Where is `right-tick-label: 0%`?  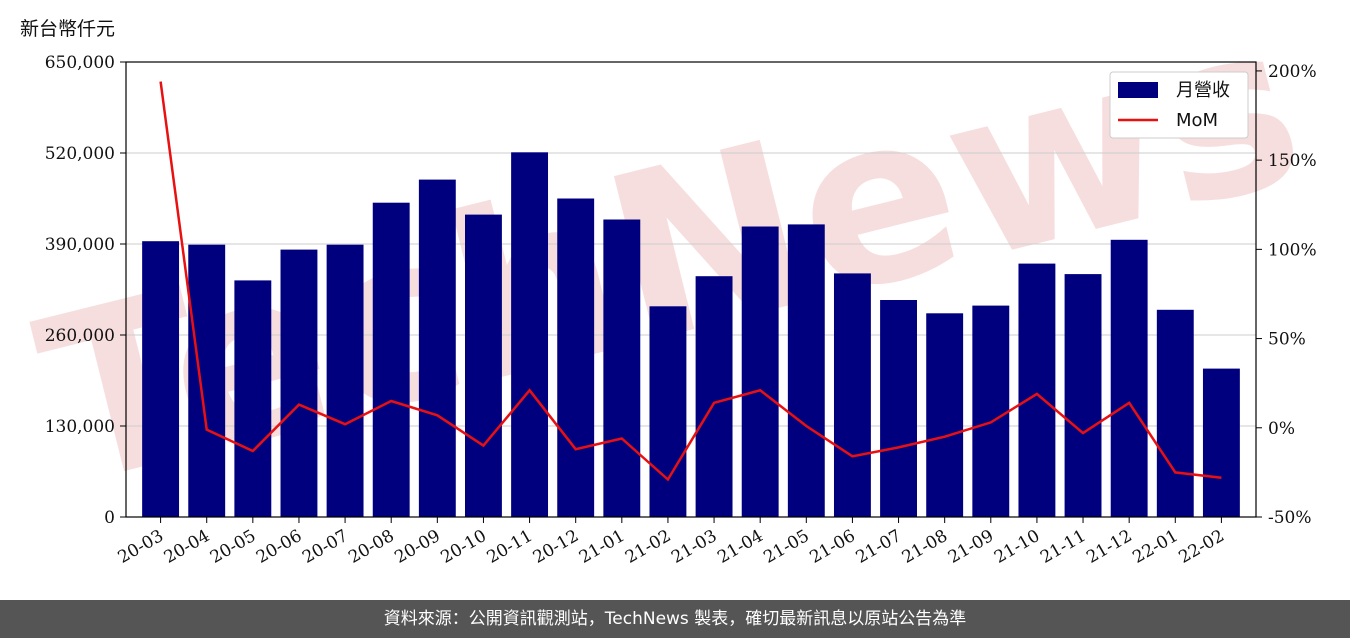 right-tick-label: 0% is located at coordinates (1281, 429).